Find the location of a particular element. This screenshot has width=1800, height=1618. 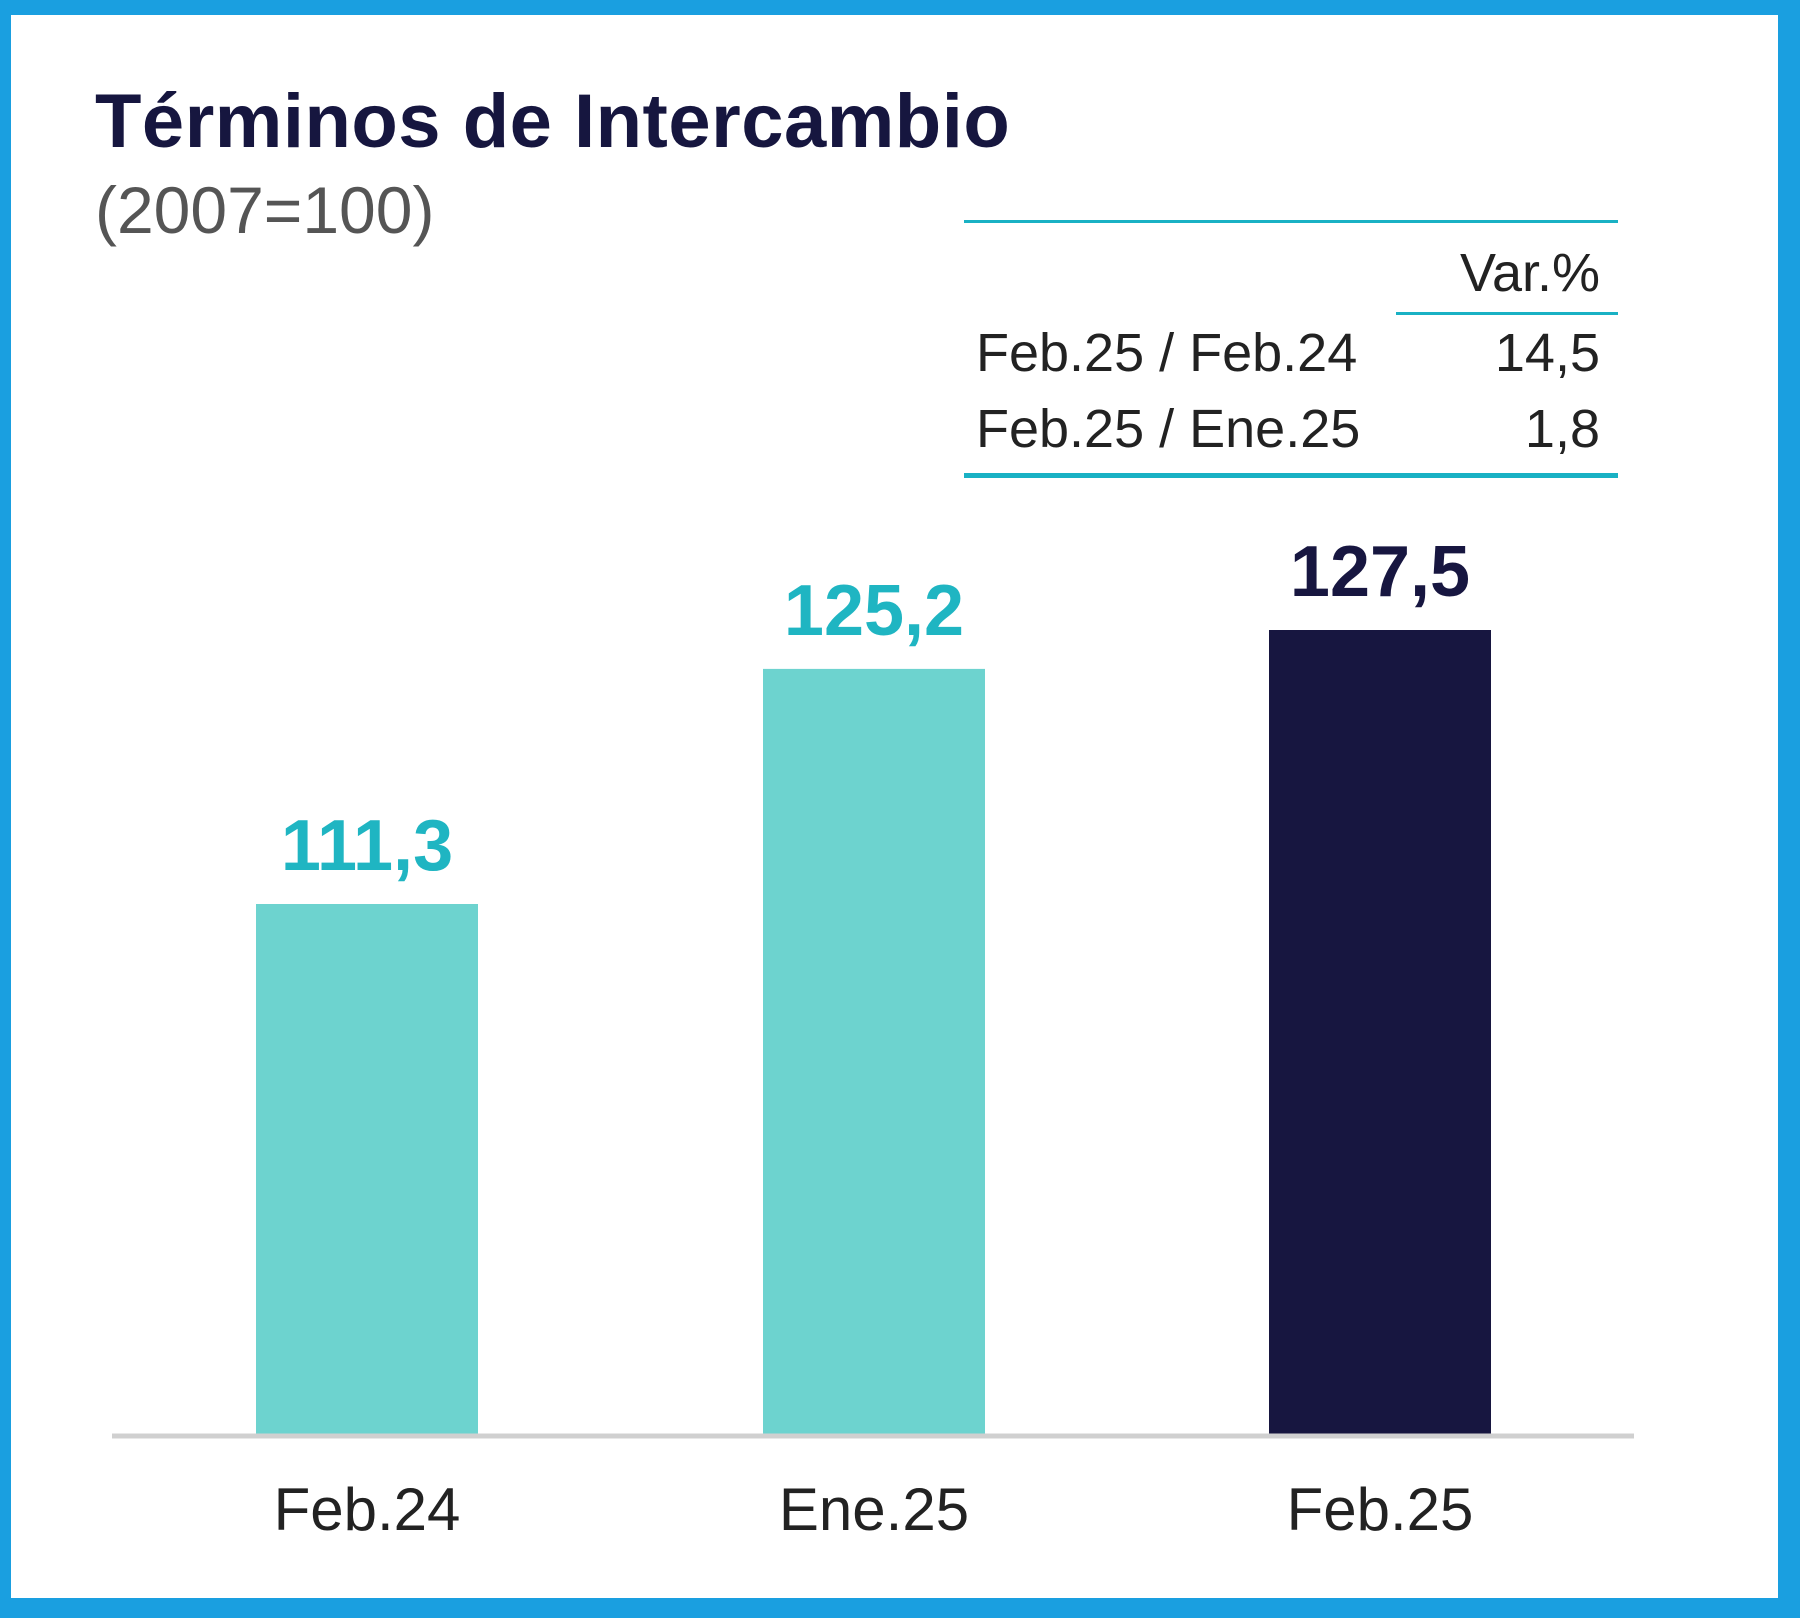

x-tick-label: Feb.25 is located at coordinates (1380, 1509).